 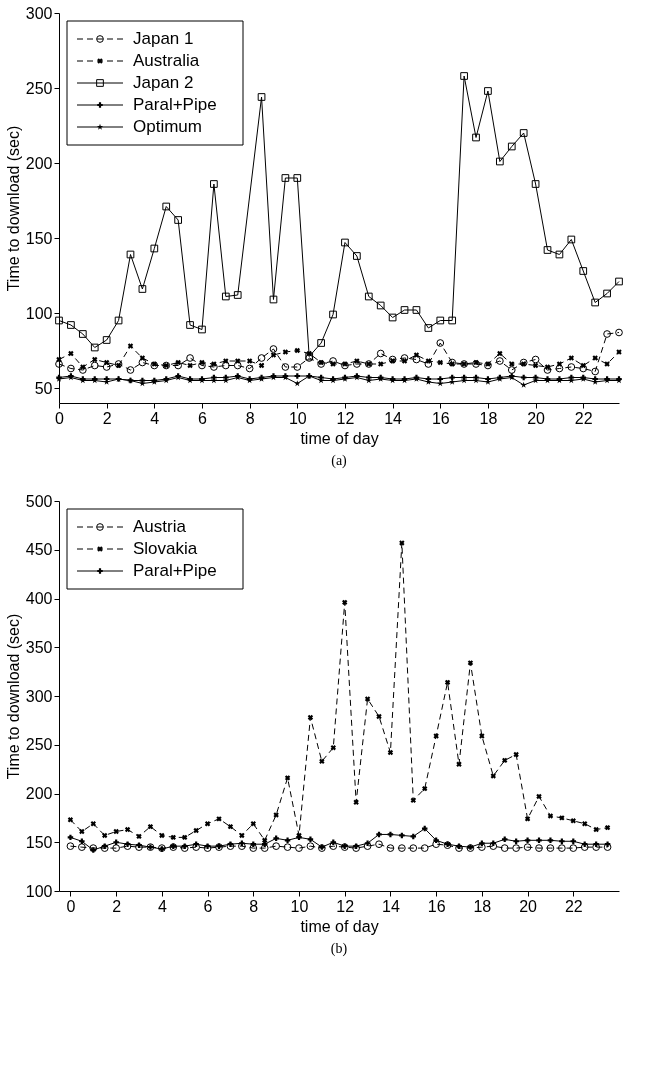 What do you see at coordinates (165, 548) in the screenshot?
I see `legend-label: Slovakia` at bounding box center [165, 548].